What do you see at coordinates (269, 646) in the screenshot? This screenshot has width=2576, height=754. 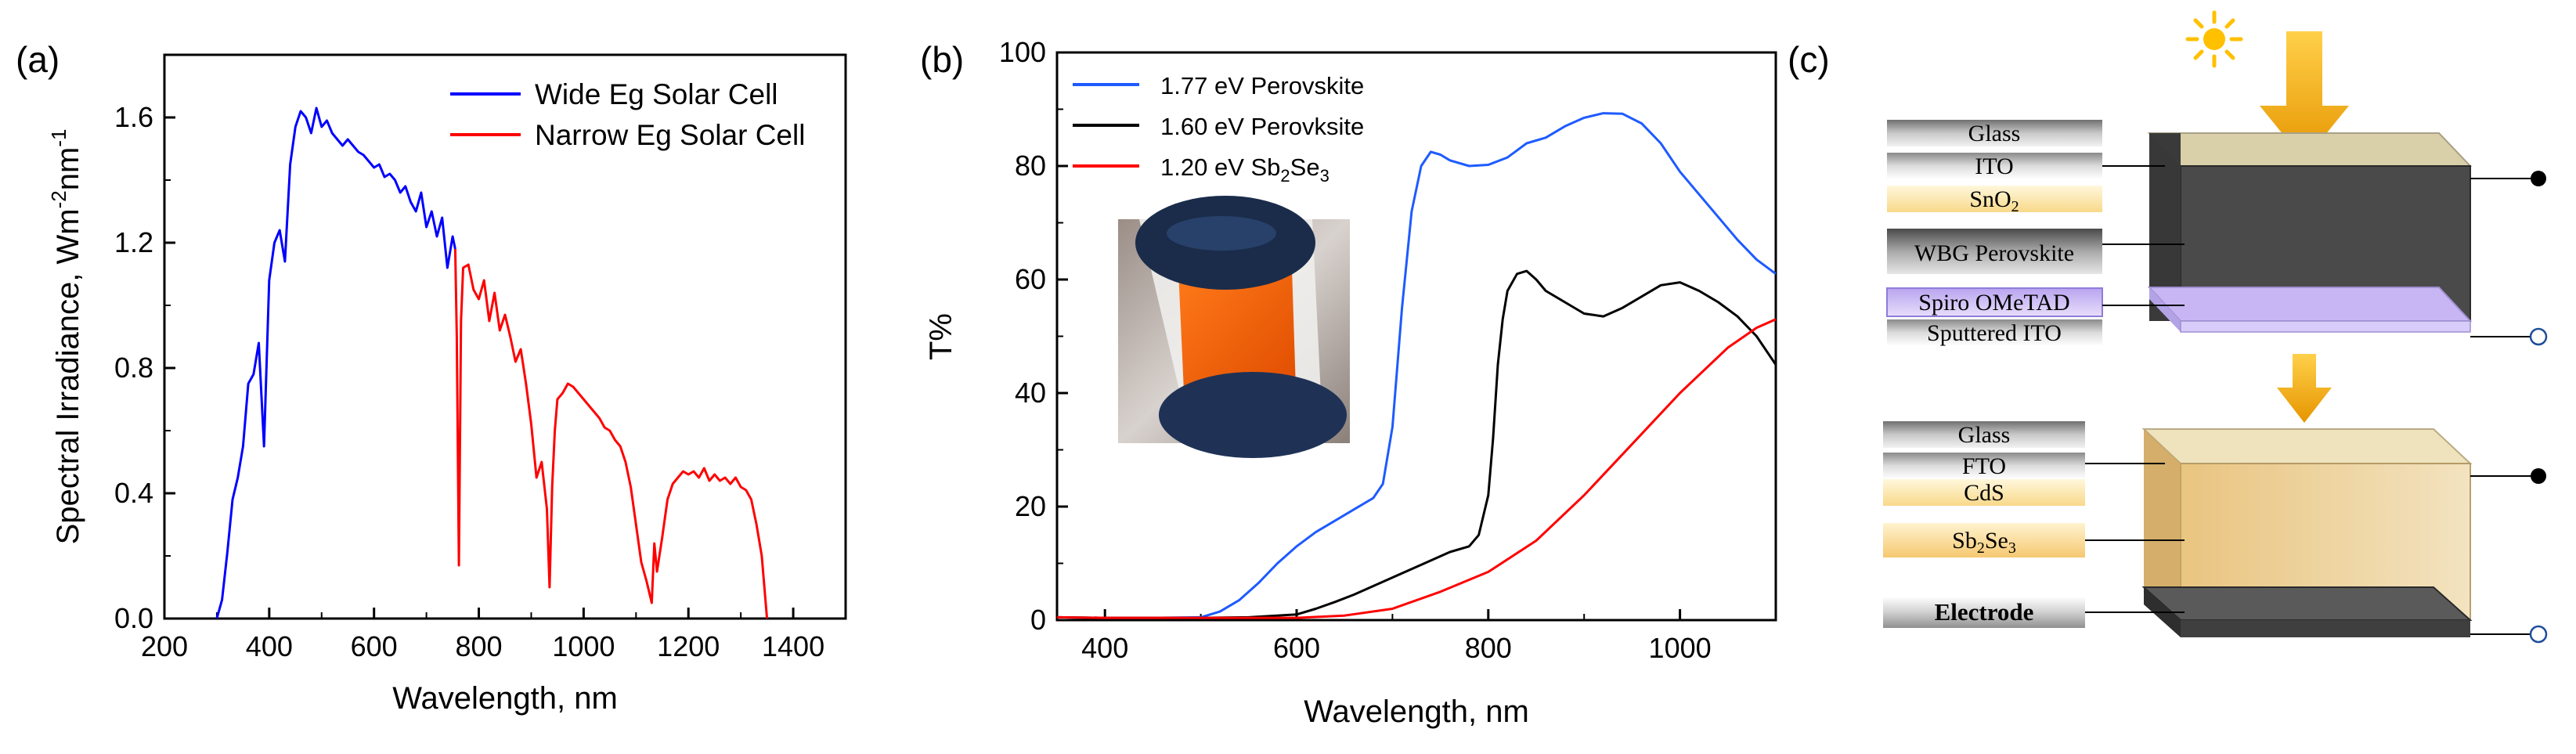 I see `panel-a-xtick-label: 400` at bounding box center [269, 646].